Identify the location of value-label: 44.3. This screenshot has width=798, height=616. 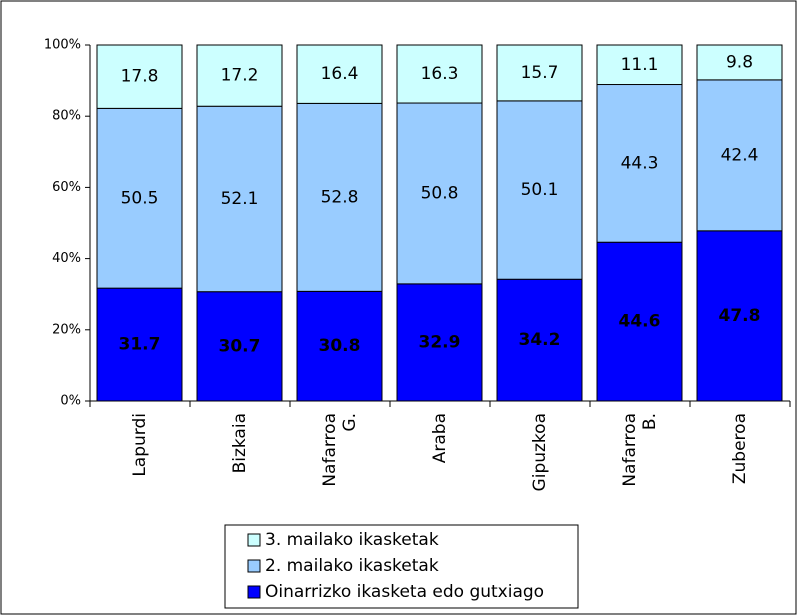
(640, 163).